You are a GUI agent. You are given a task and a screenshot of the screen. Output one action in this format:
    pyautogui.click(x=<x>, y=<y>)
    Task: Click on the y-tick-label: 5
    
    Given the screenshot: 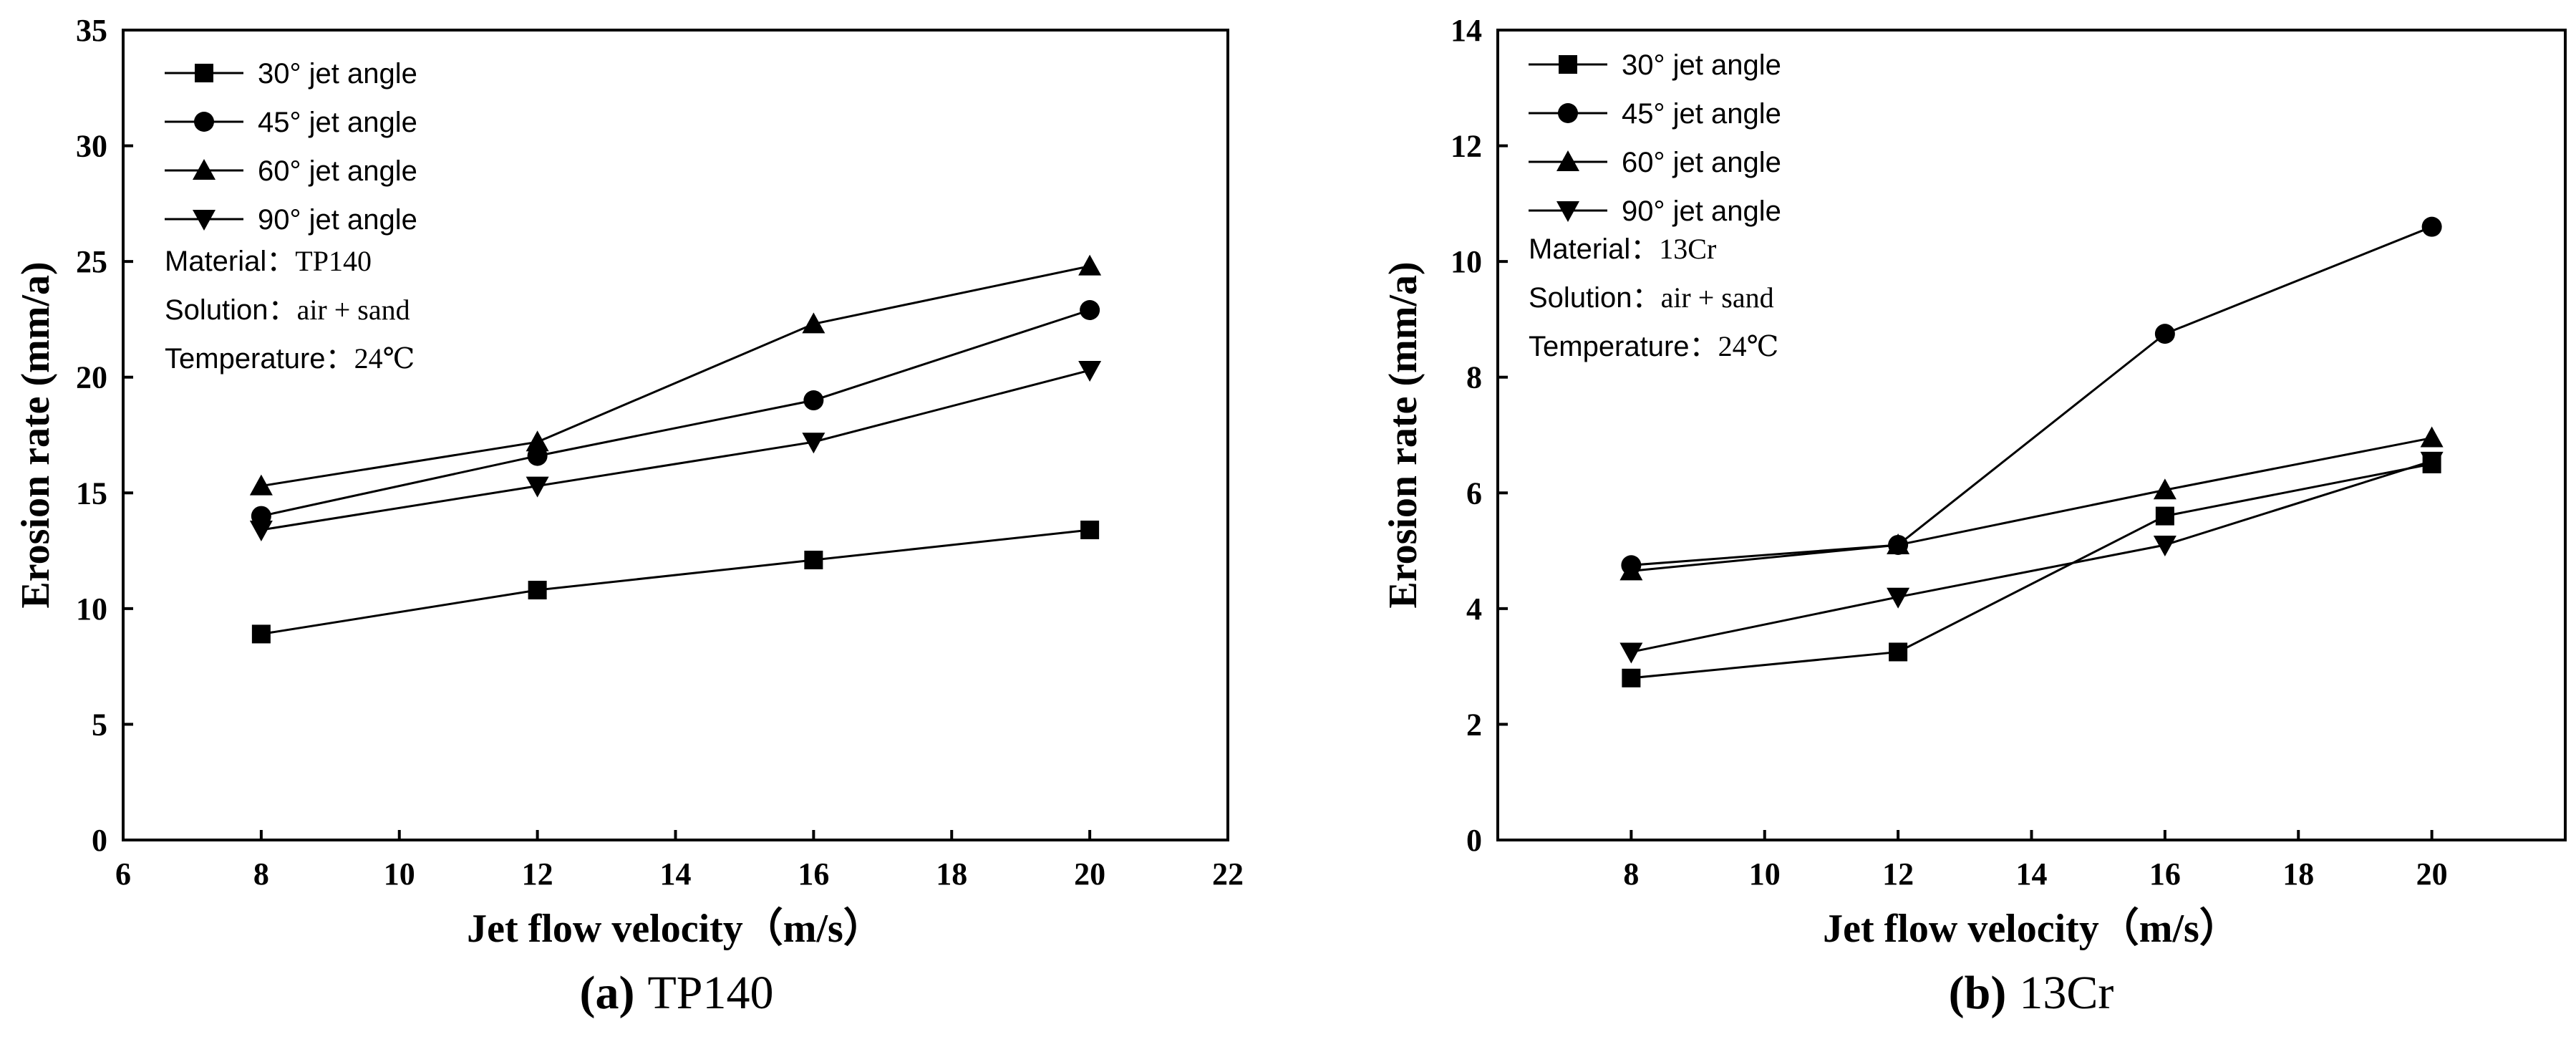 What is the action you would take?
    pyautogui.click(x=99, y=724)
    